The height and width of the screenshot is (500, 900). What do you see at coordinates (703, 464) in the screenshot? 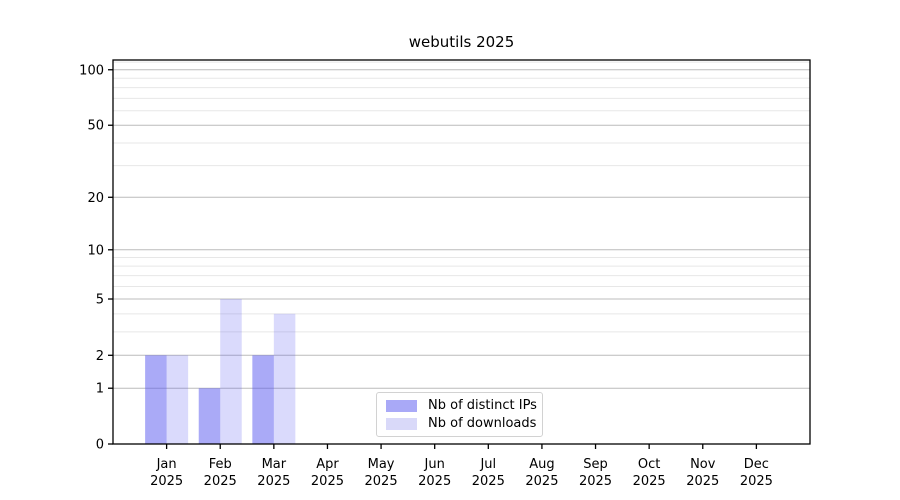
I see `x-tick-label-month: Nov` at bounding box center [703, 464].